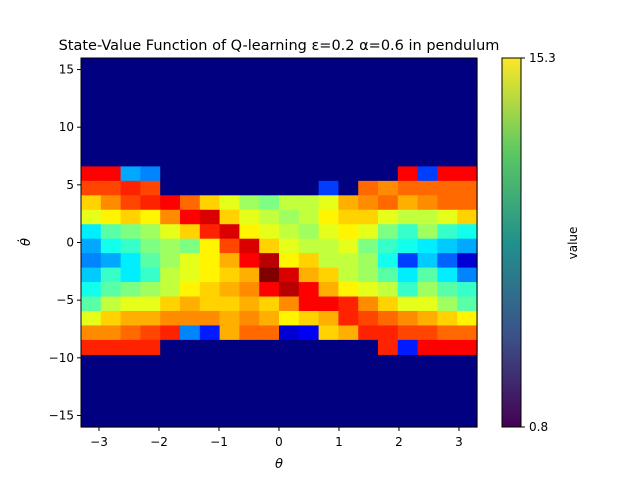 The image size is (640, 484). What do you see at coordinates (219, 442) in the screenshot?
I see `x-tick-label: −1` at bounding box center [219, 442].